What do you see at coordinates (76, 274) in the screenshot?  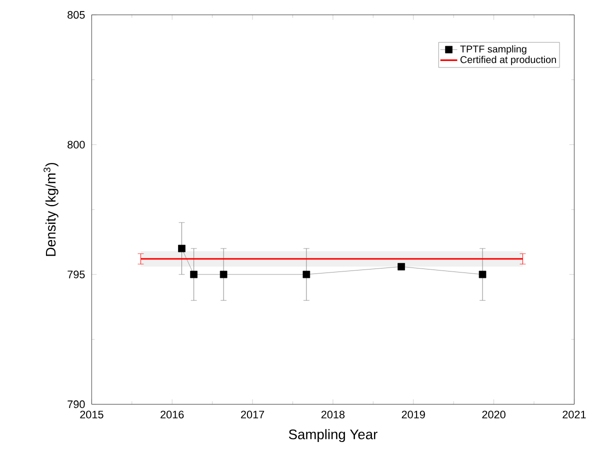 I see `y-tick-label: 795` at bounding box center [76, 274].